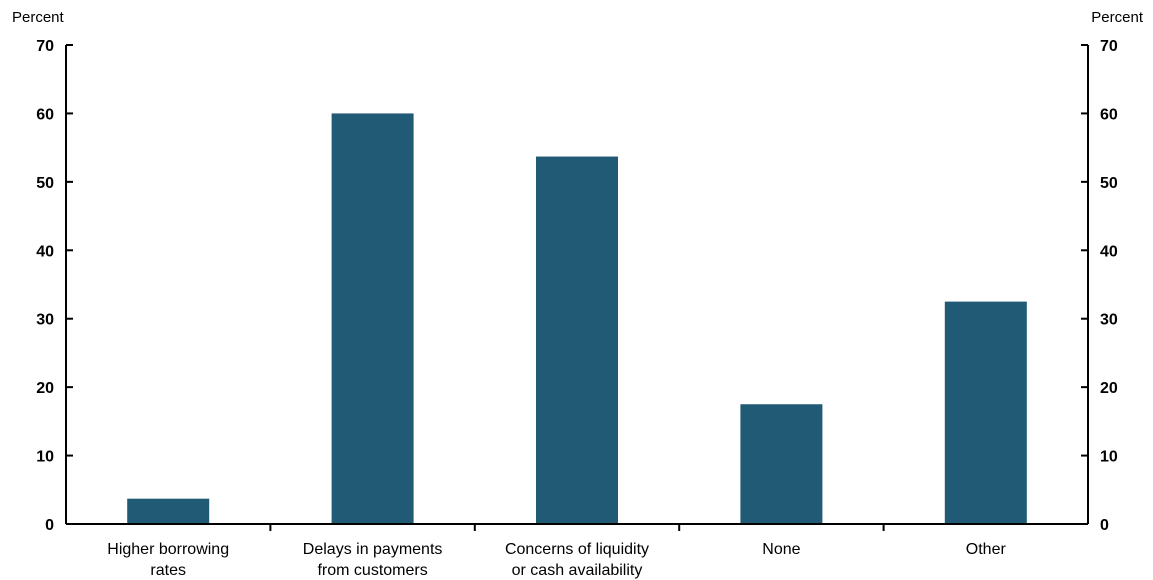 The width and height of the screenshot is (1153, 580). I want to click on category-label-1: Delays in payments from customers, so click(373, 560).